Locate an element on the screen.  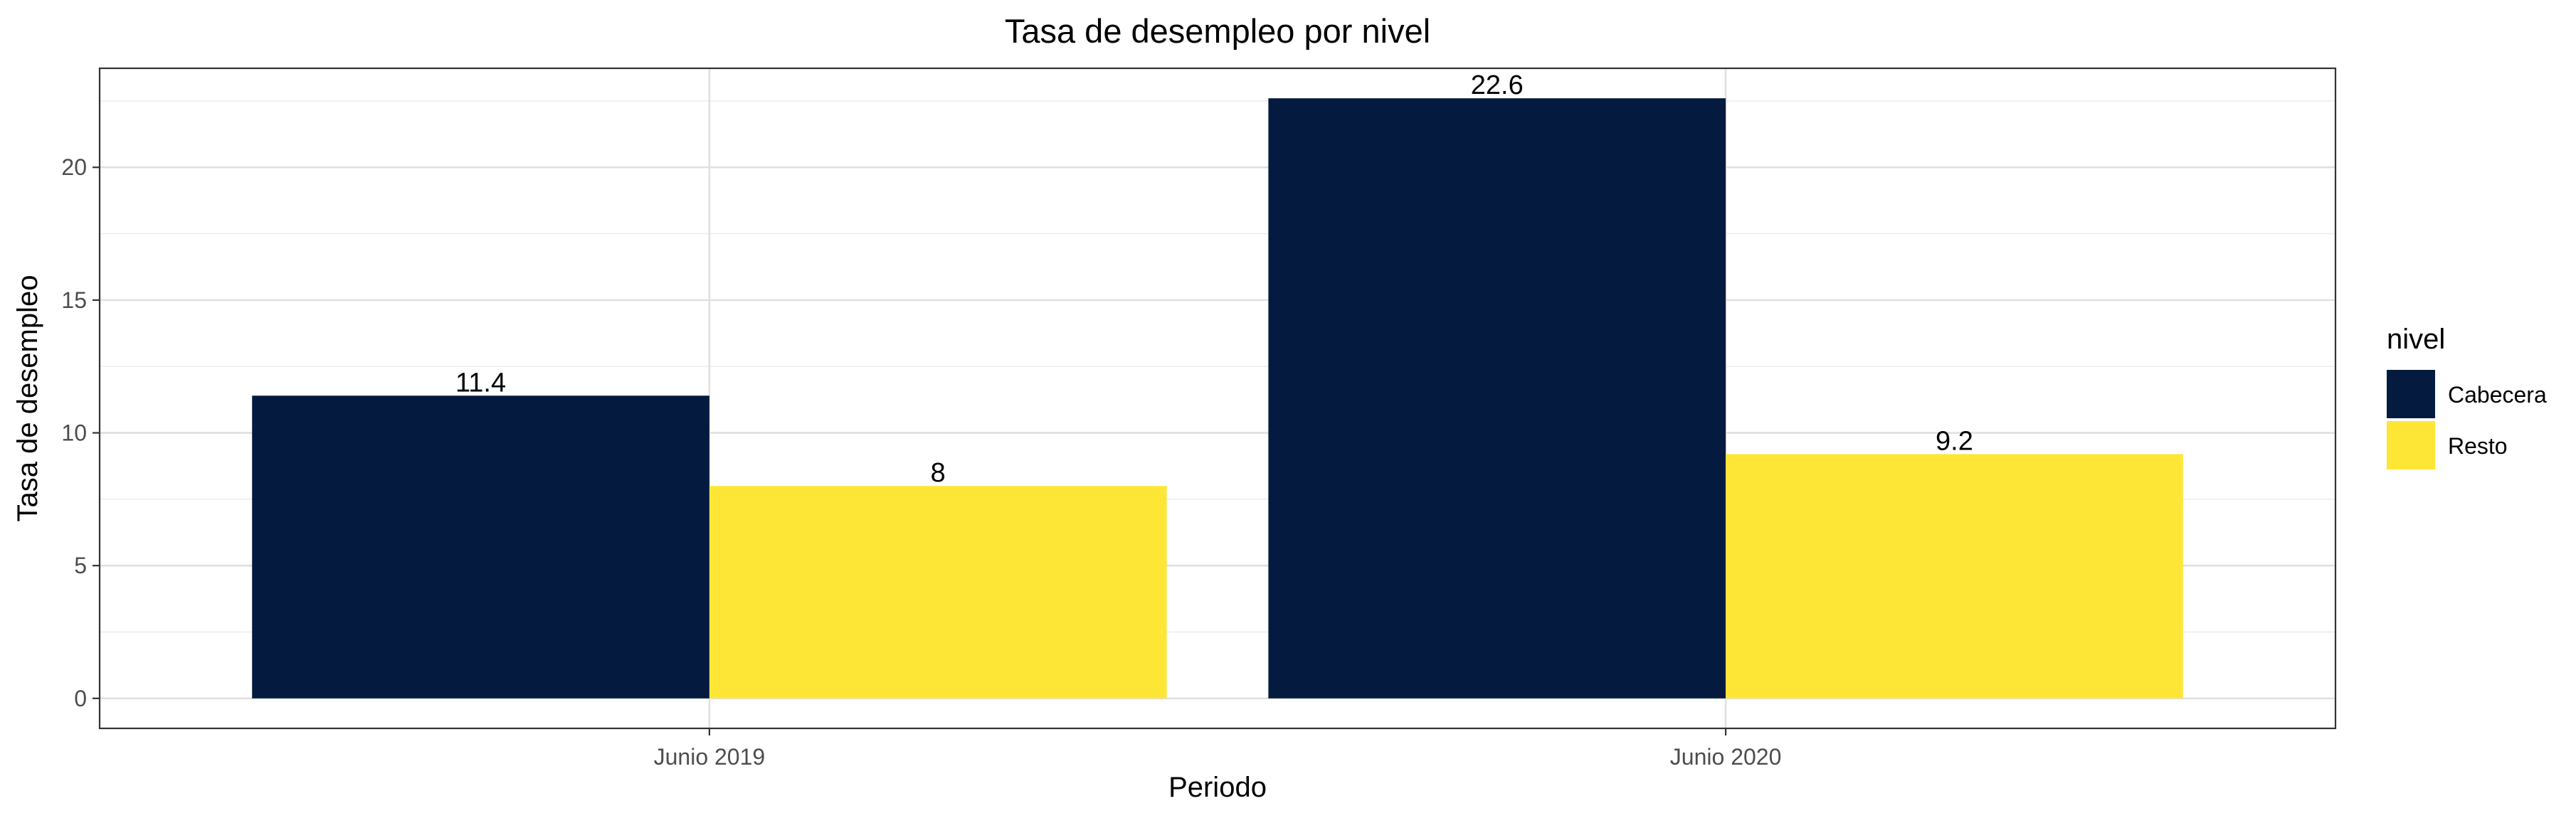
bar-value-label: 8 is located at coordinates (938, 473).